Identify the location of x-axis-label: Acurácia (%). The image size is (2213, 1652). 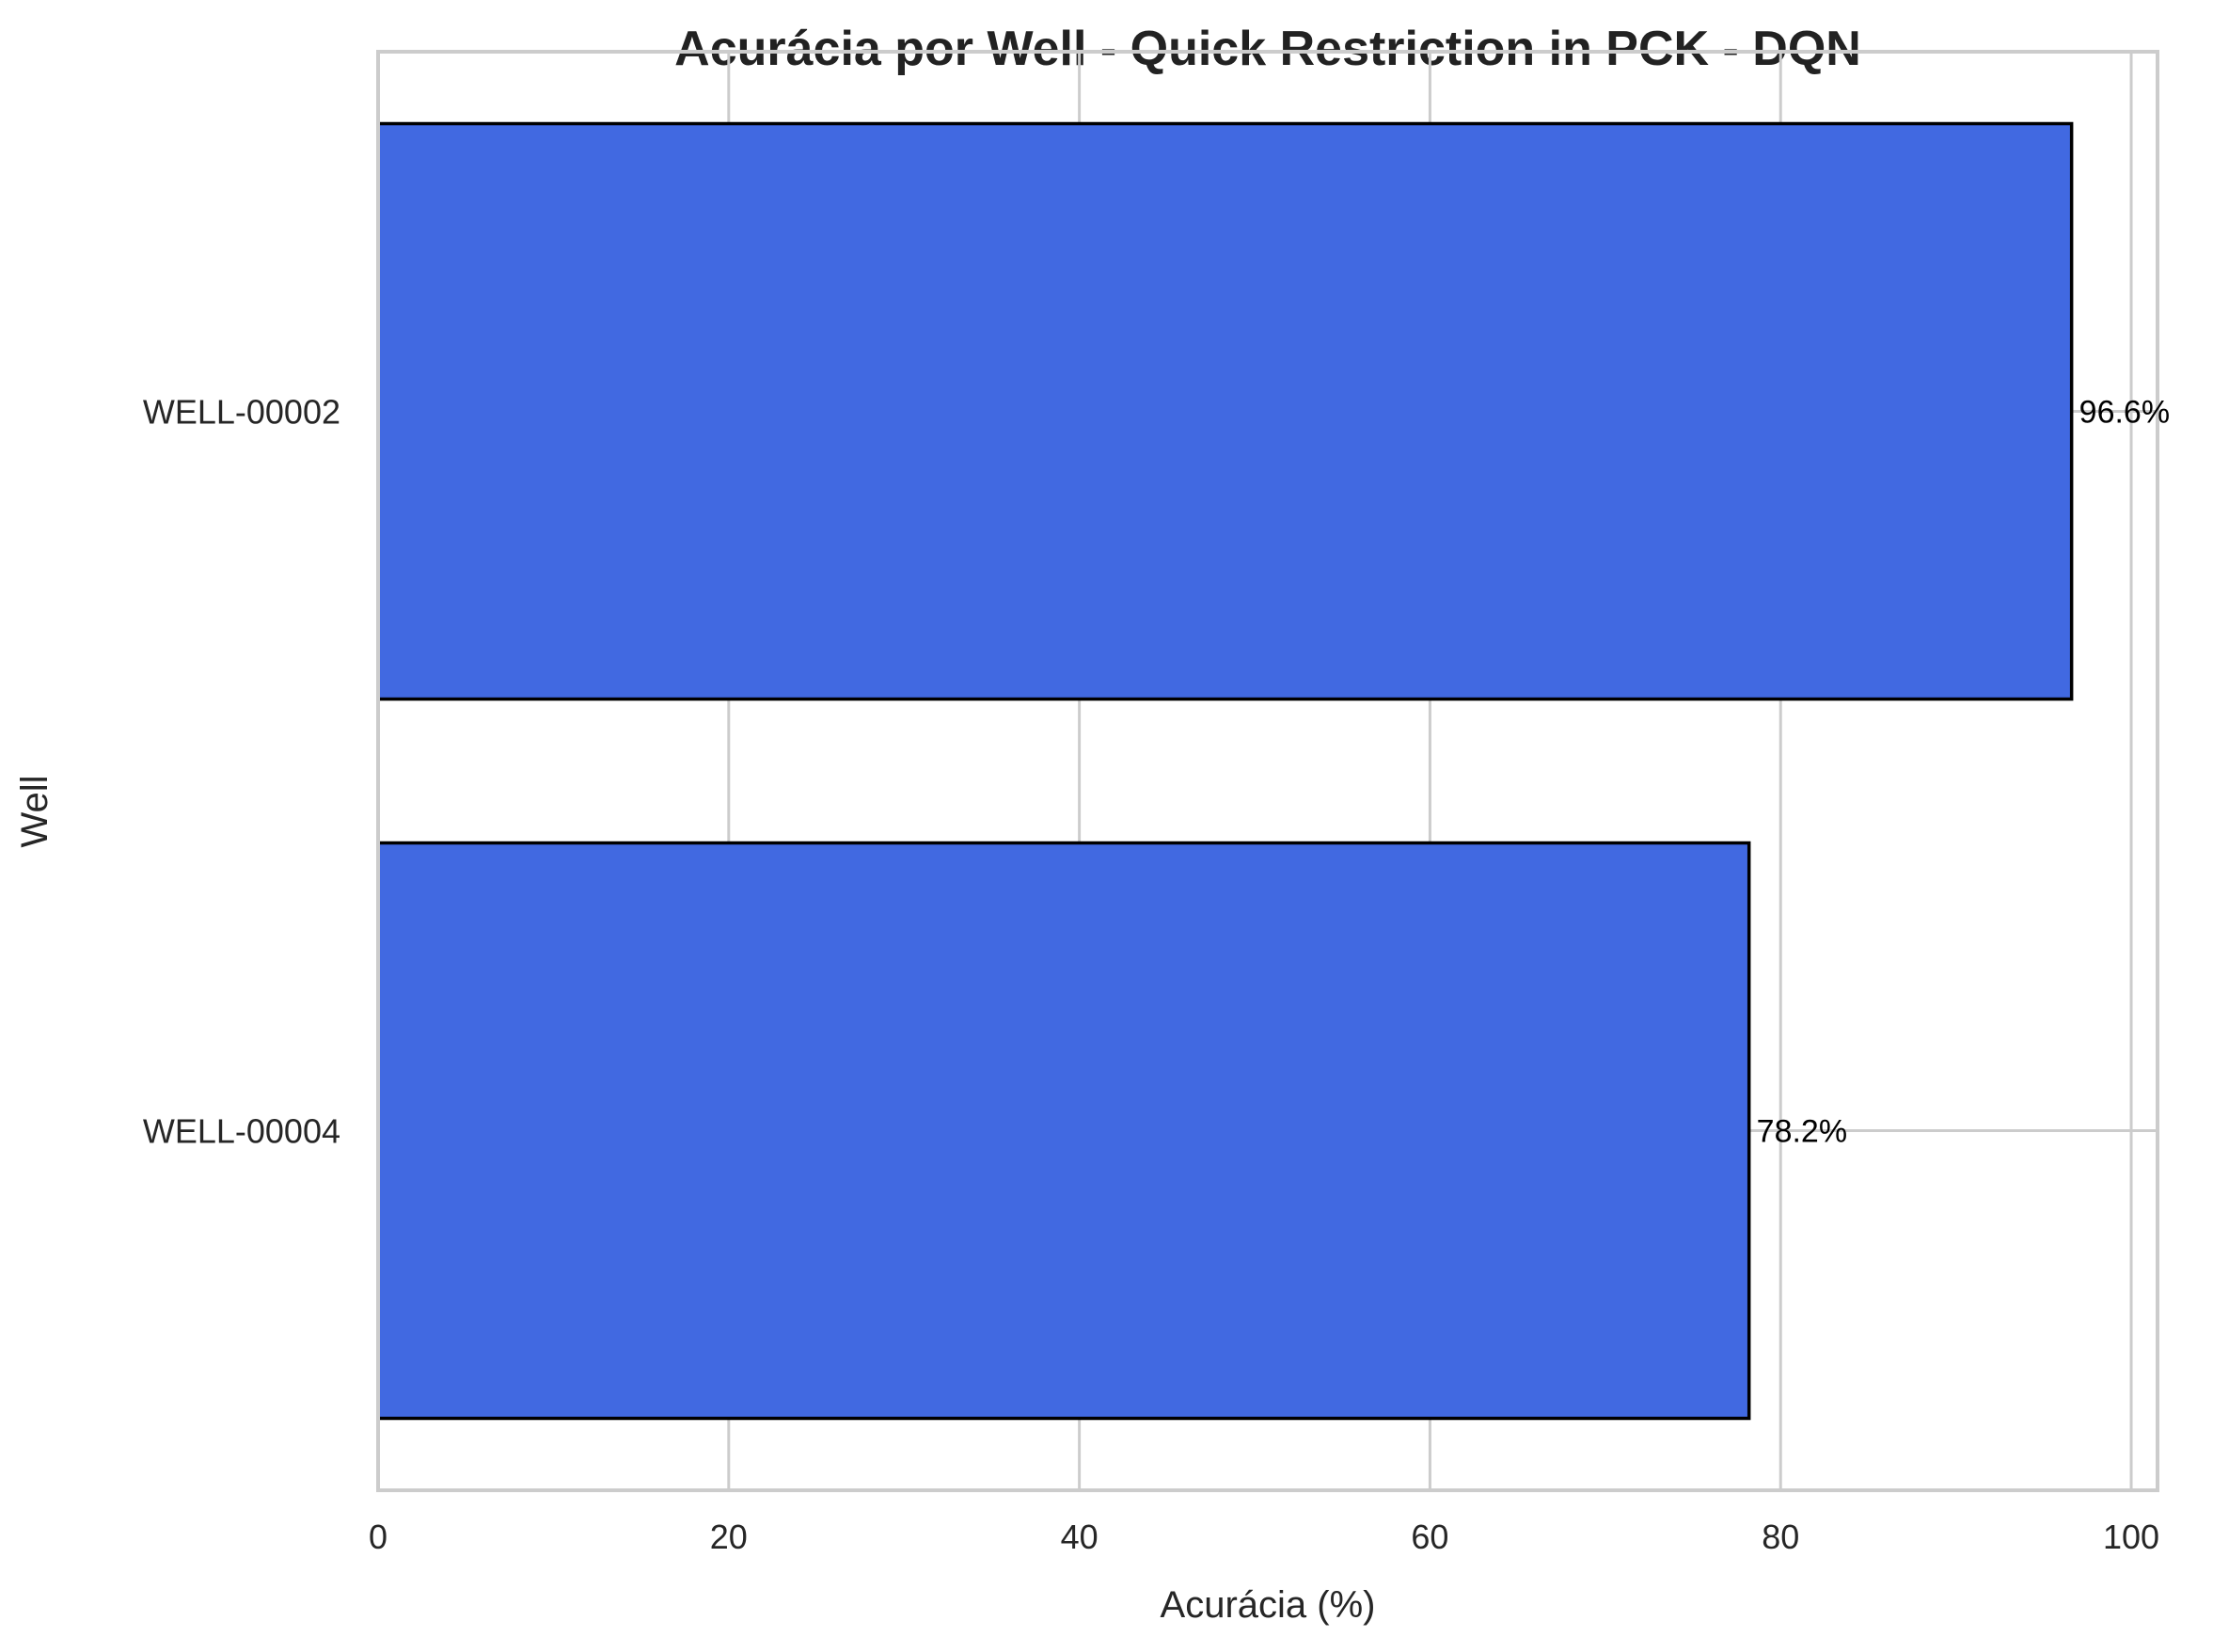
(1268, 1605).